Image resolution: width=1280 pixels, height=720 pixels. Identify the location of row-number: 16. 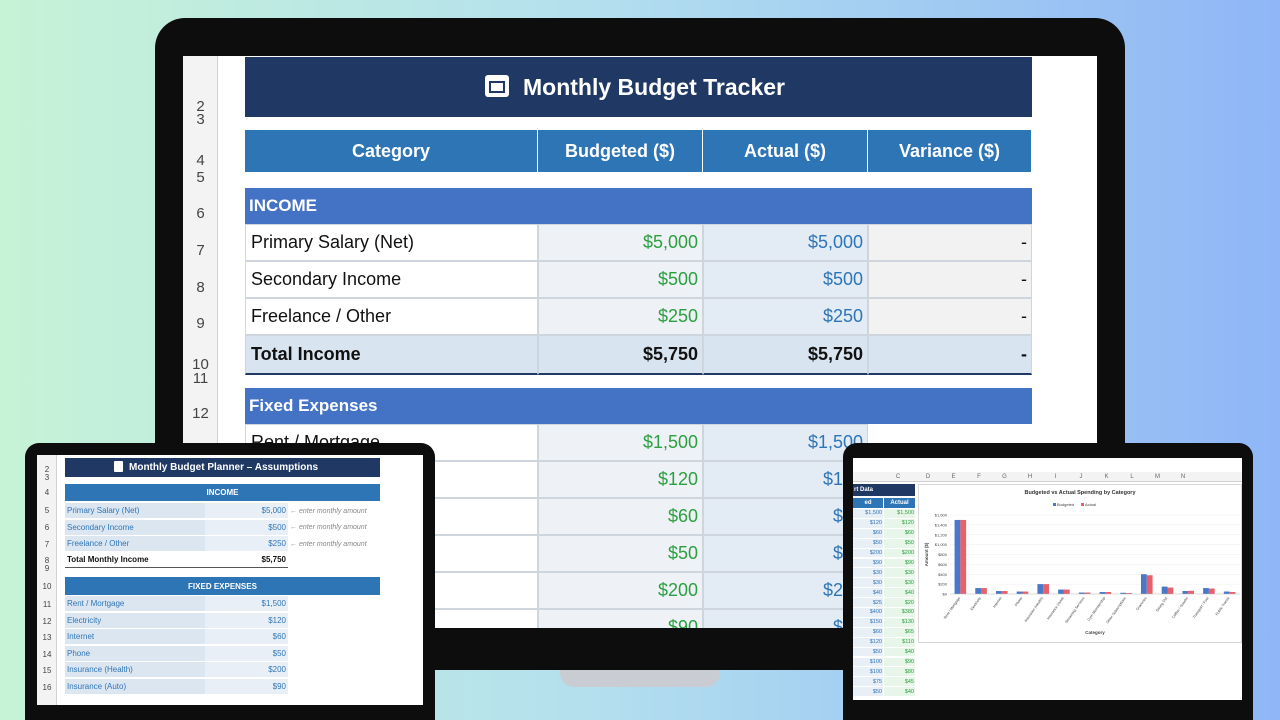
(47, 687).